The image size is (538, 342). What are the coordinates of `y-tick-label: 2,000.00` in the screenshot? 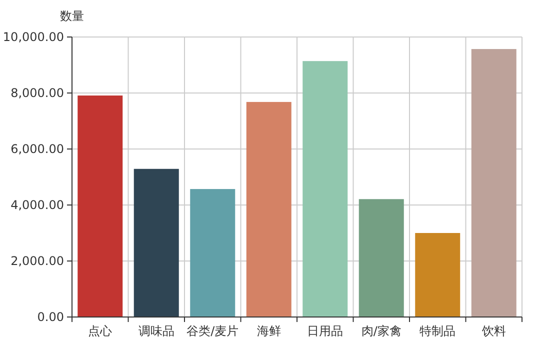 It's located at (37, 261).